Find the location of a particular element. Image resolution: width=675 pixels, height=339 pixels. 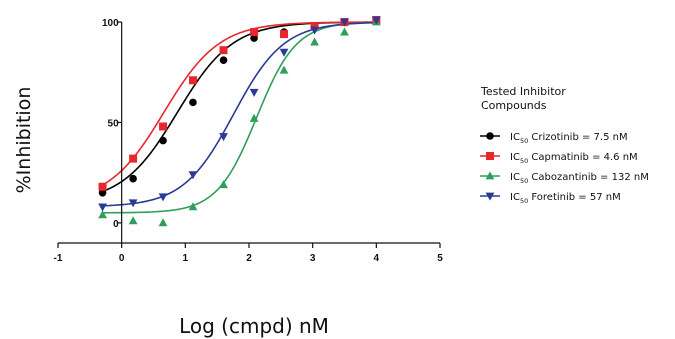

x-tick-label: 3 is located at coordinates (313, 258).